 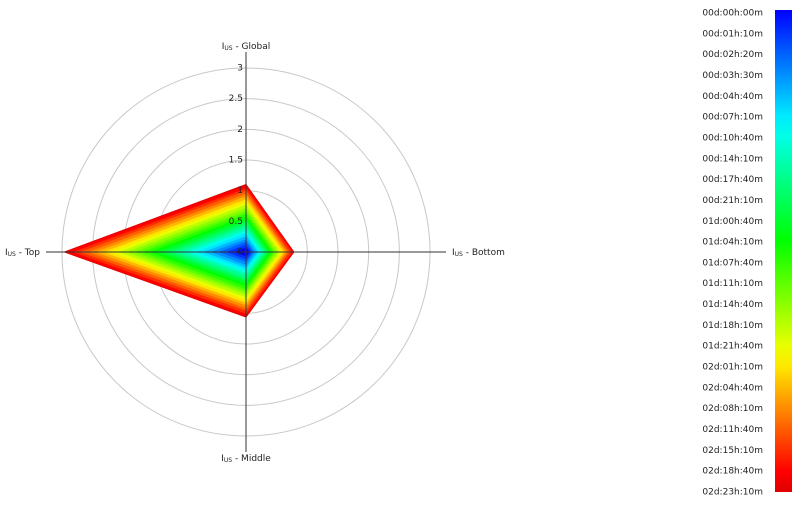 What do you see at coordinates (732, 14) in the screenshot?
I see `legend-label: 00d:00h:00m` at bounding box center [732, 14].